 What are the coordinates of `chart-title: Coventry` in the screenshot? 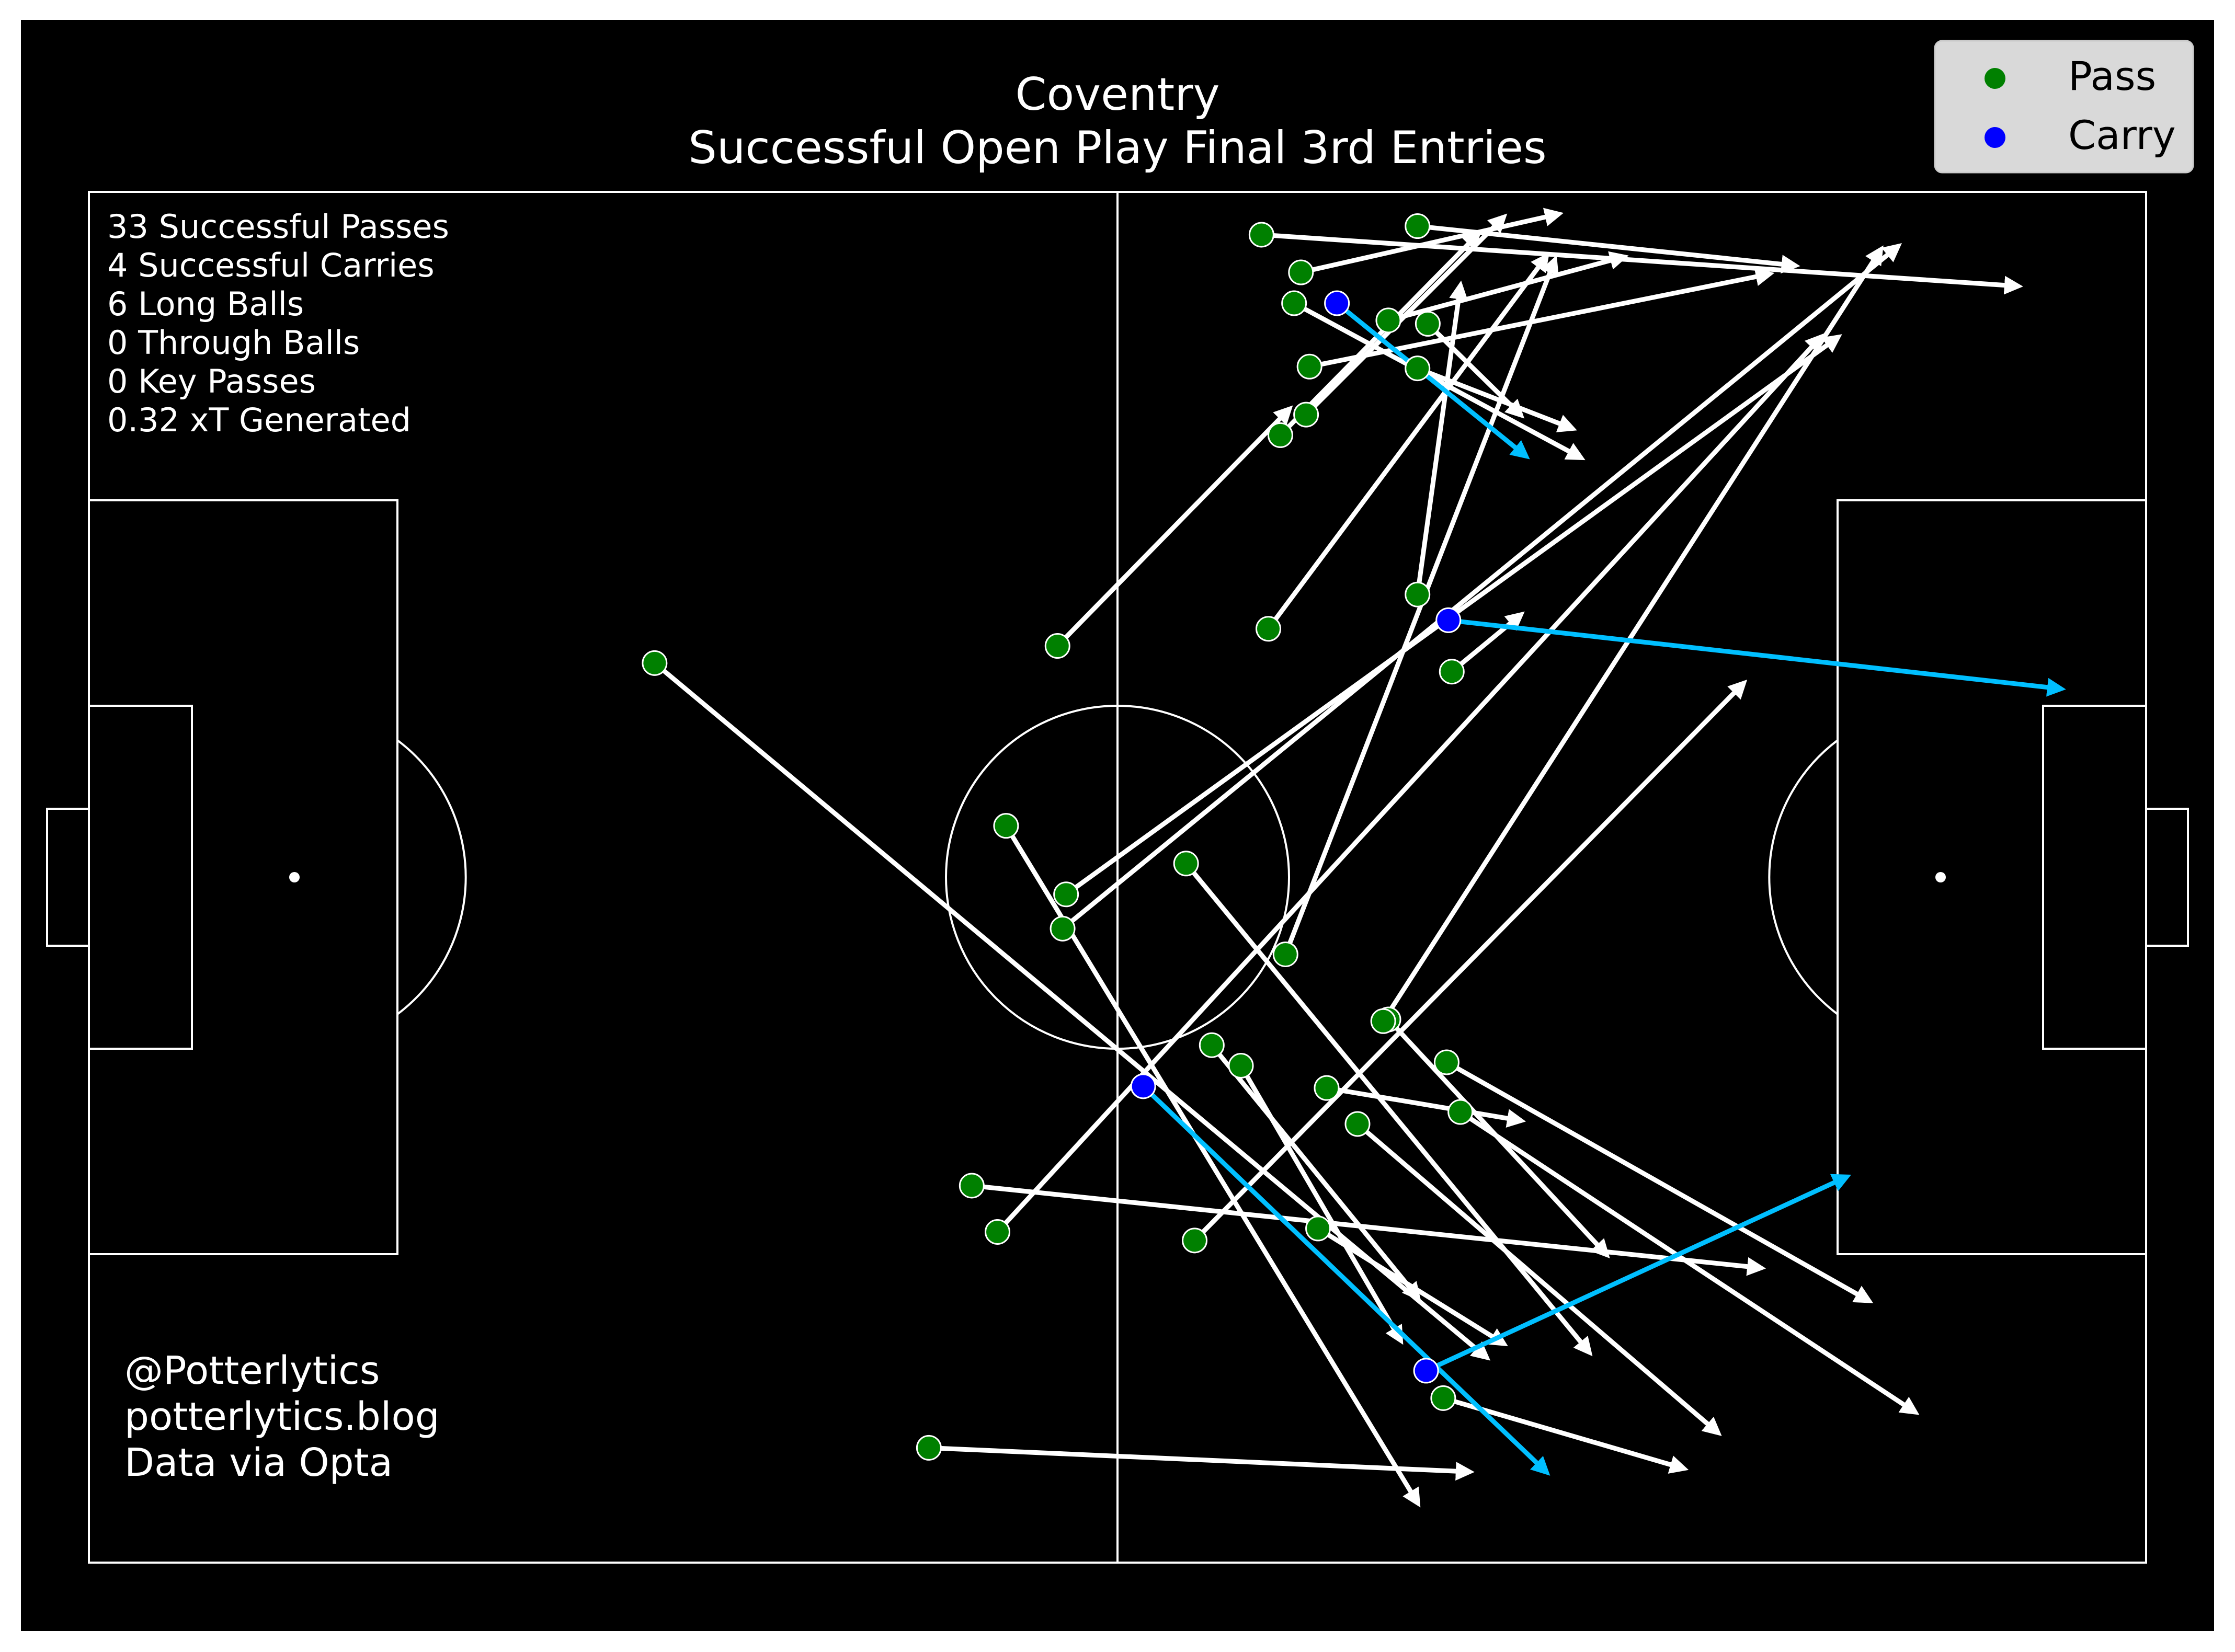 It's located at (1118, 94).